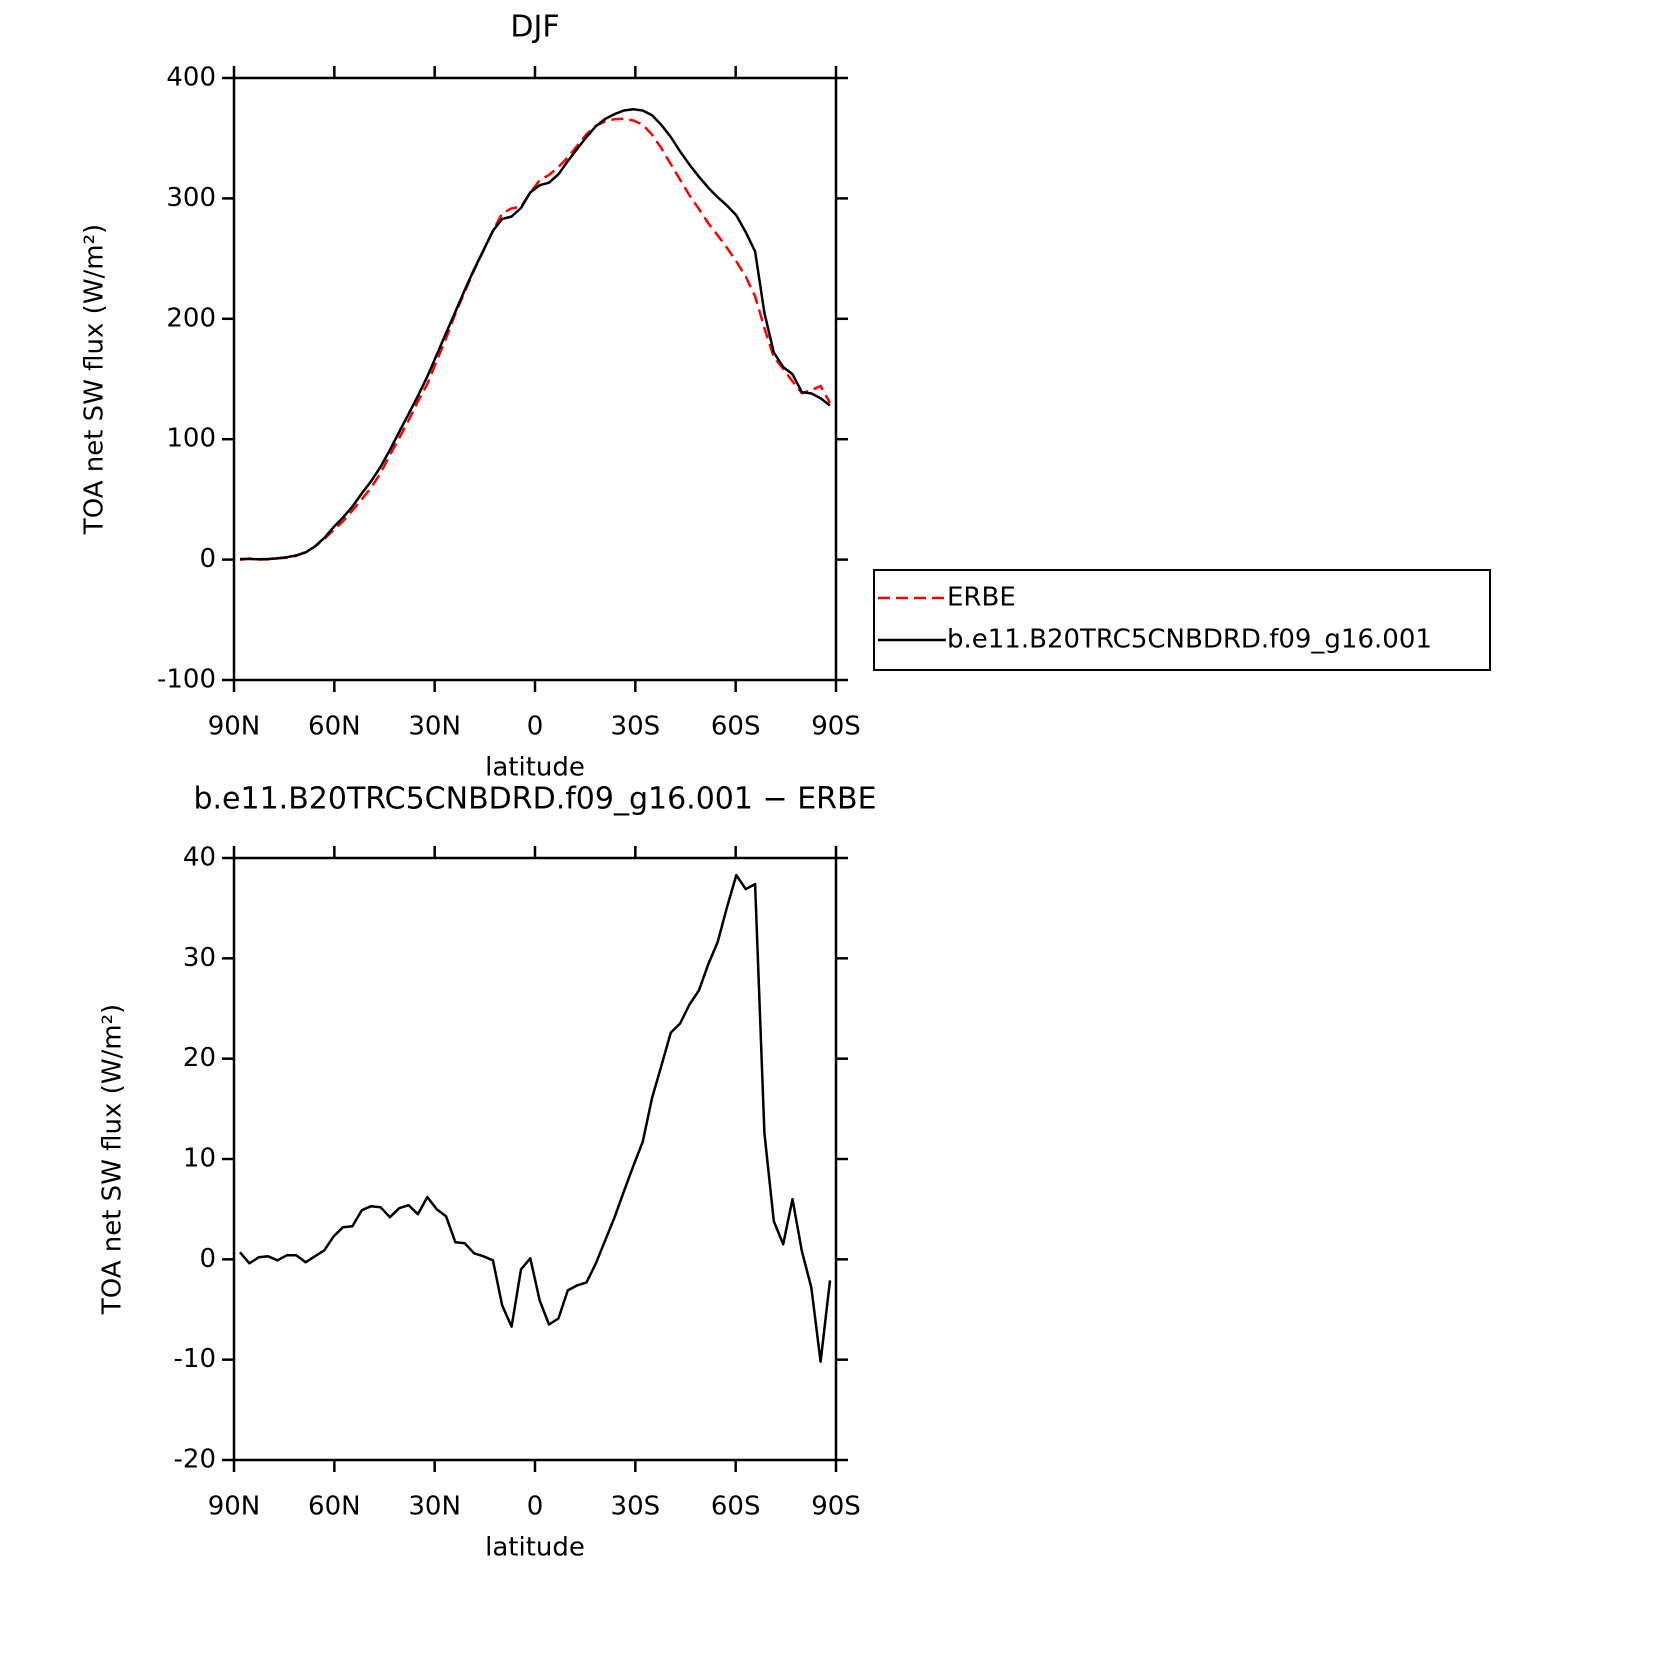 The height and width of the screenshot is (1663, 1663). I want to click on y-tick-label: -100, so click(186, 680).